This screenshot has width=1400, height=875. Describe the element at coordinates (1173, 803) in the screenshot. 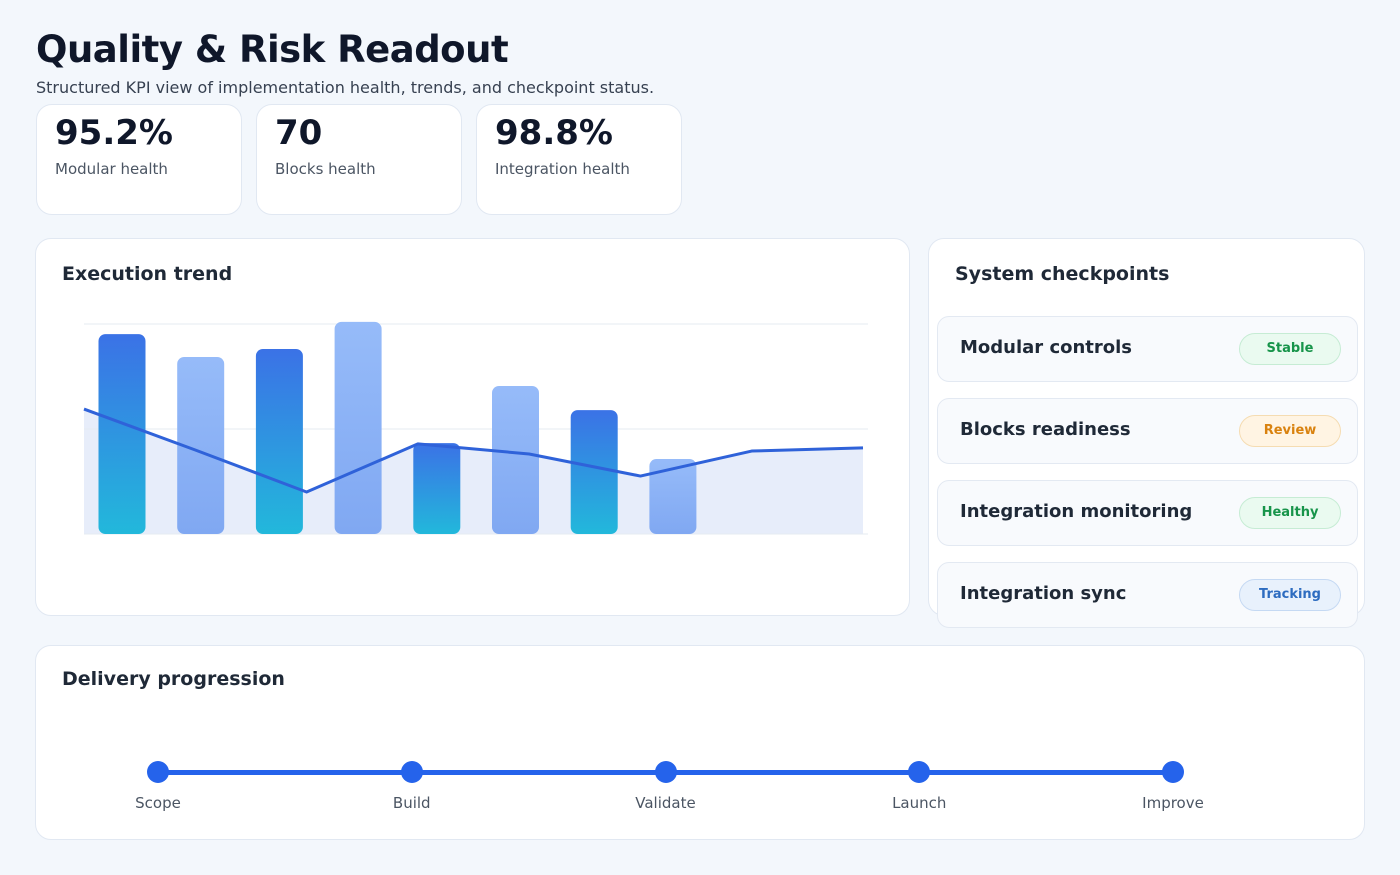

I see `stage-label: Improve` at that location.